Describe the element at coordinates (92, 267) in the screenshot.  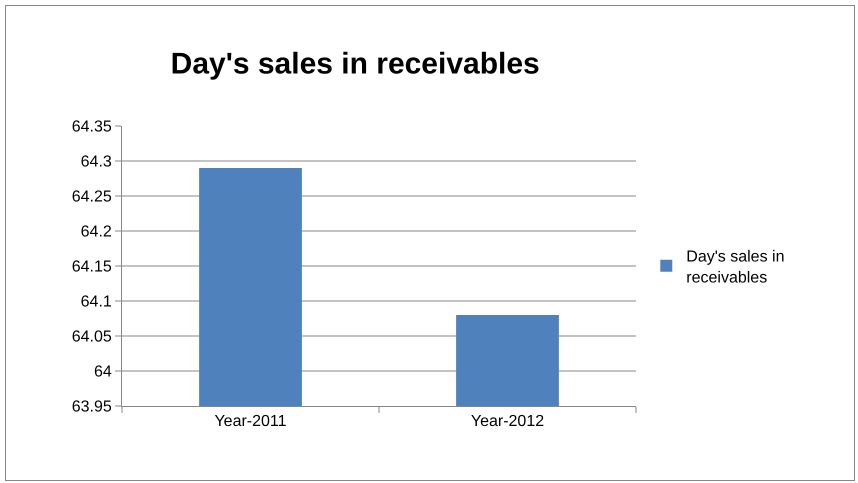
I see `y-tick-label: 64.15` at that location.